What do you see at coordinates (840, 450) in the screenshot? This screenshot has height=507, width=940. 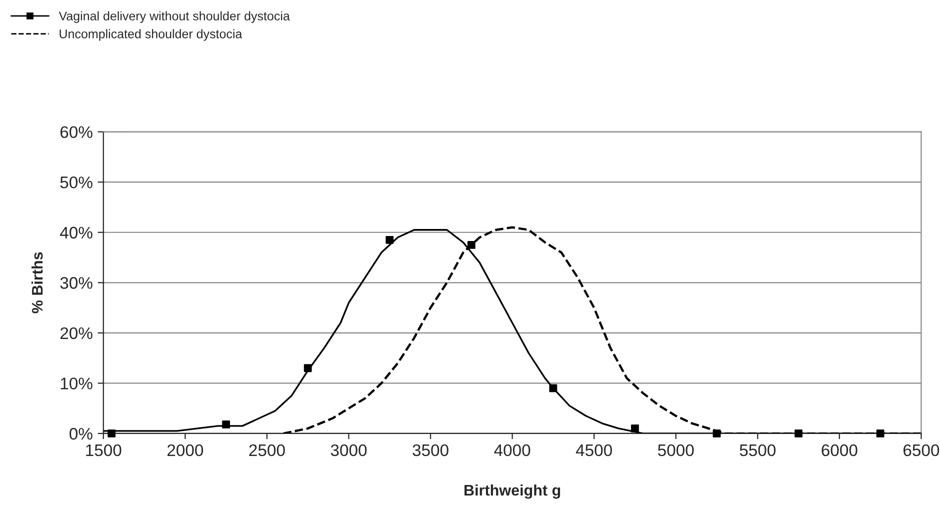 I see `x-tick-label: 6000` at bounding box center [840, 450].